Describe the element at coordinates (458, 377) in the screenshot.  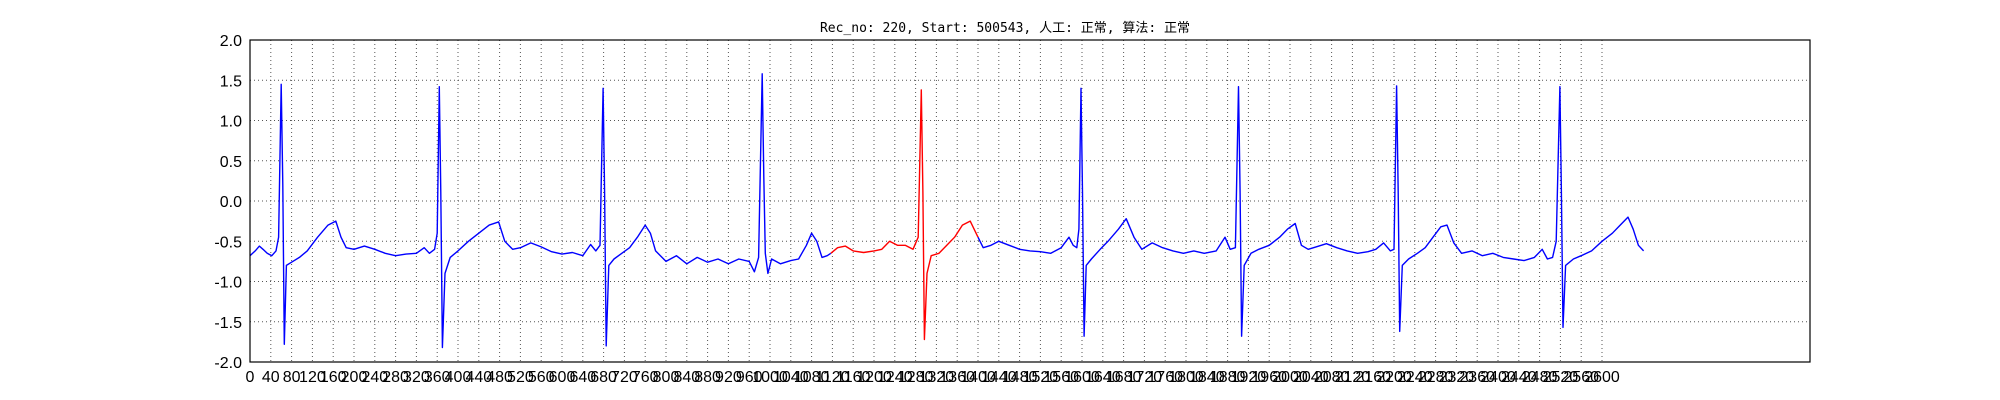
I see `x-tick-label: 400` at that location.